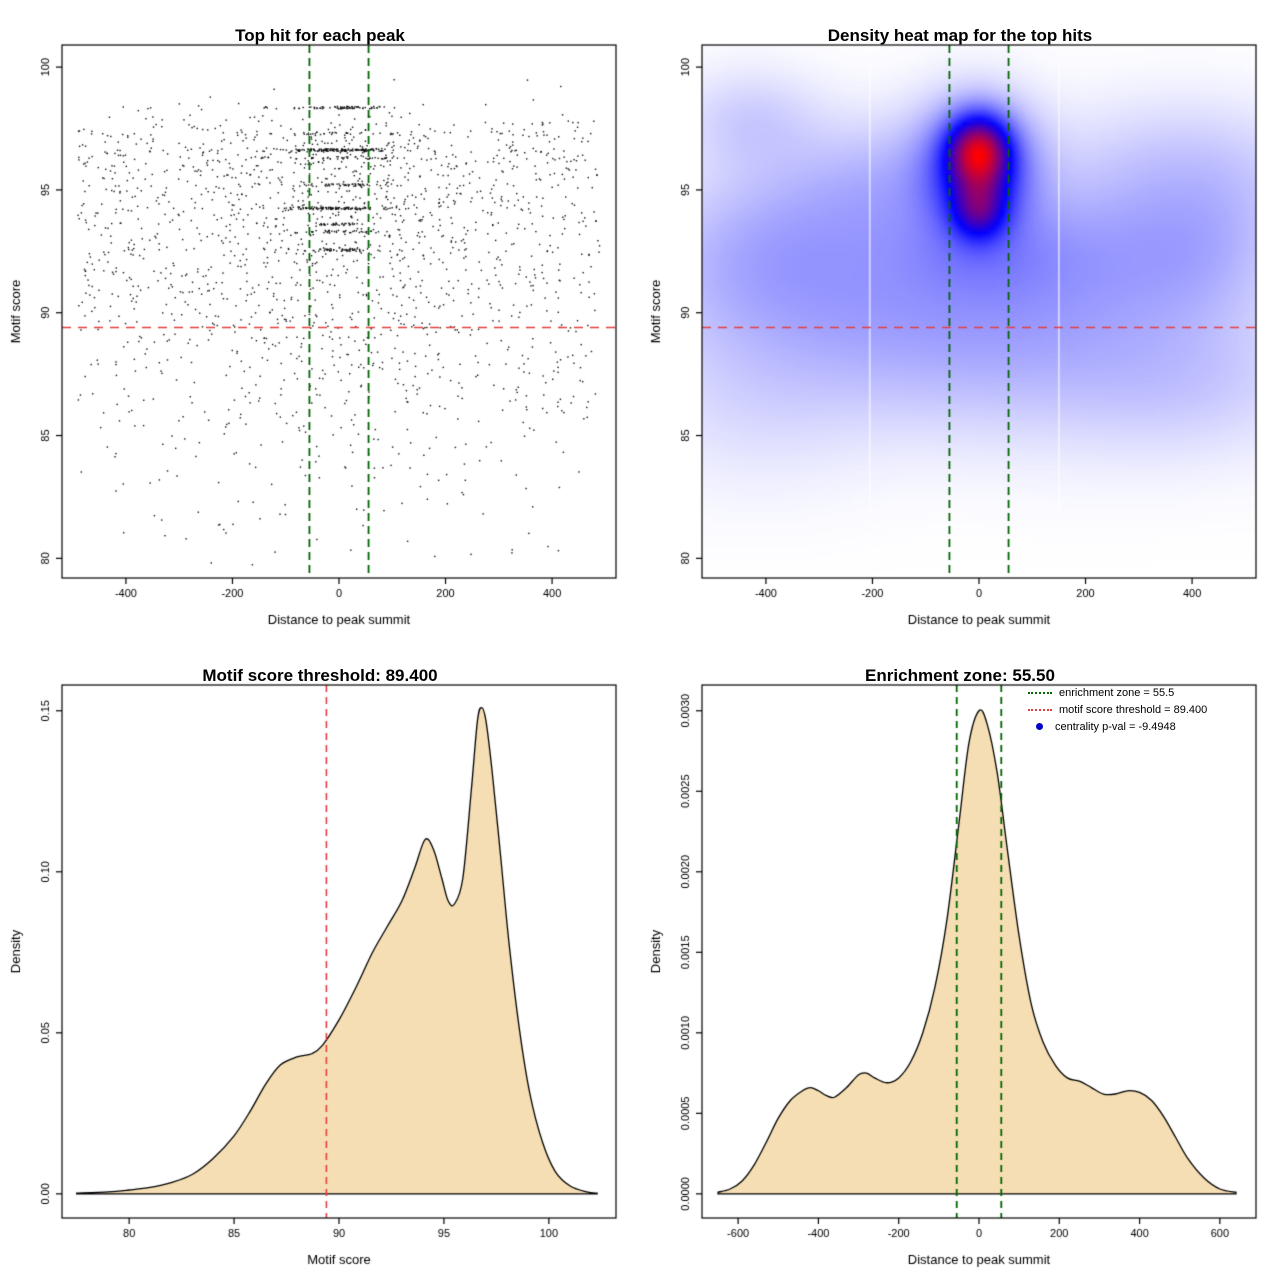  I want to click on point-icon, so click(1039, 726).